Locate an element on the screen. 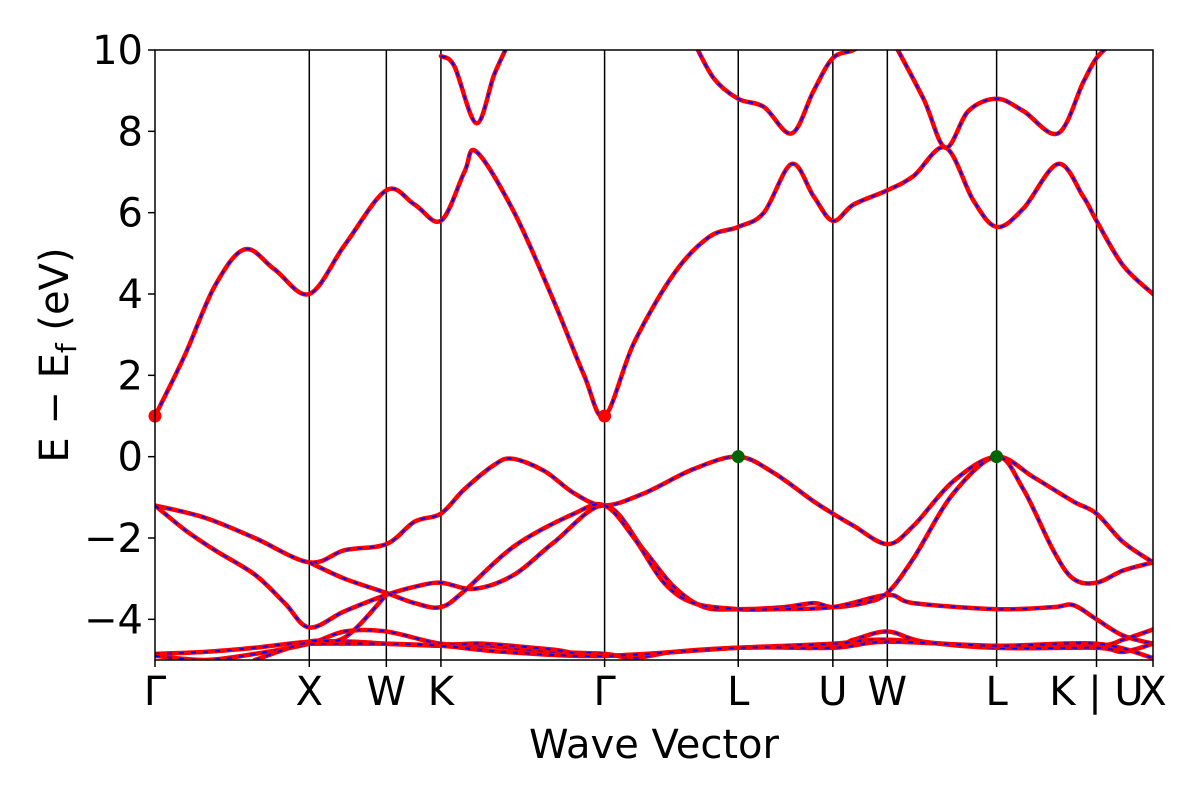 The height and width of the screenshot is (800, 1200). x-tick-label-0: Γ is located at coordinates (155, 692).